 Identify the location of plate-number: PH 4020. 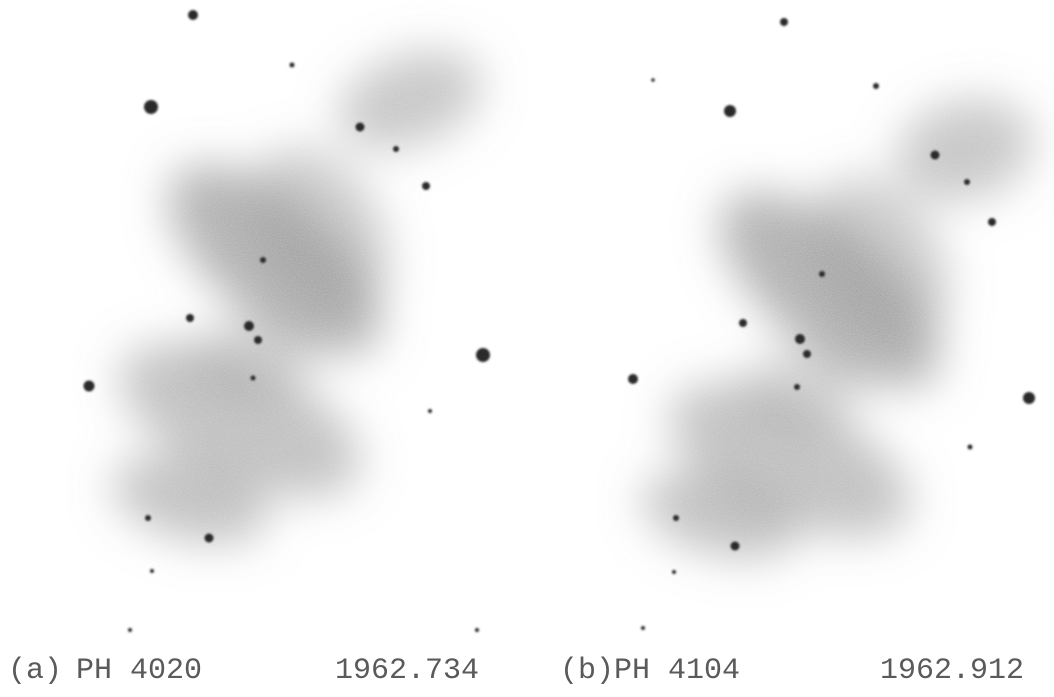
(139, 671).